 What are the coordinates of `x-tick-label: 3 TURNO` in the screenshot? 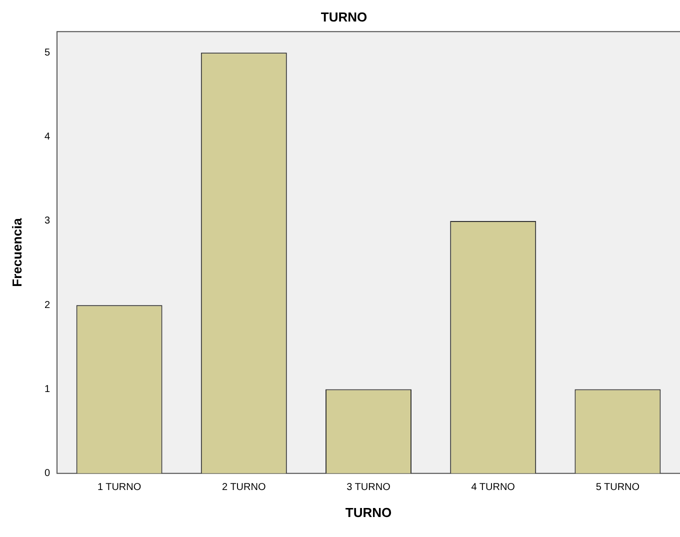 It's located at (368, 488).